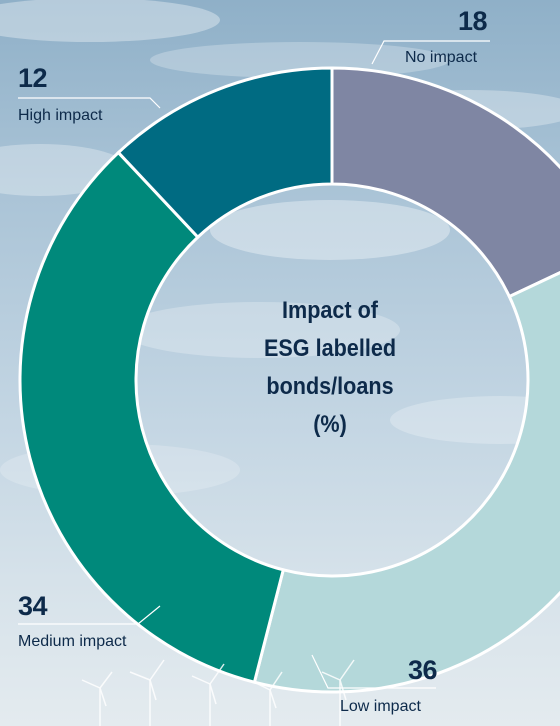 The image size is (560, 726). Describe the element at coordinates (89, 615) in the screenshot. I see `leader-line-medium-impact` at that location.